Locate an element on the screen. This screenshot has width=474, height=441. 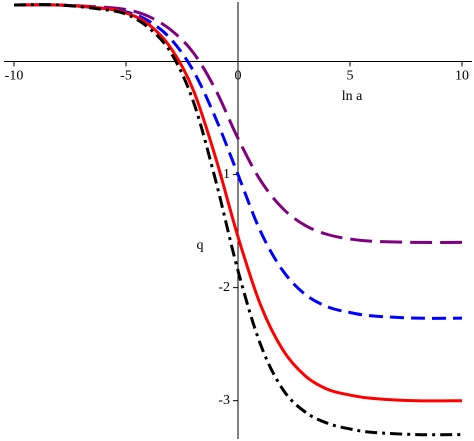
x-tick-label: 10 is located at coordinates (462, 76).